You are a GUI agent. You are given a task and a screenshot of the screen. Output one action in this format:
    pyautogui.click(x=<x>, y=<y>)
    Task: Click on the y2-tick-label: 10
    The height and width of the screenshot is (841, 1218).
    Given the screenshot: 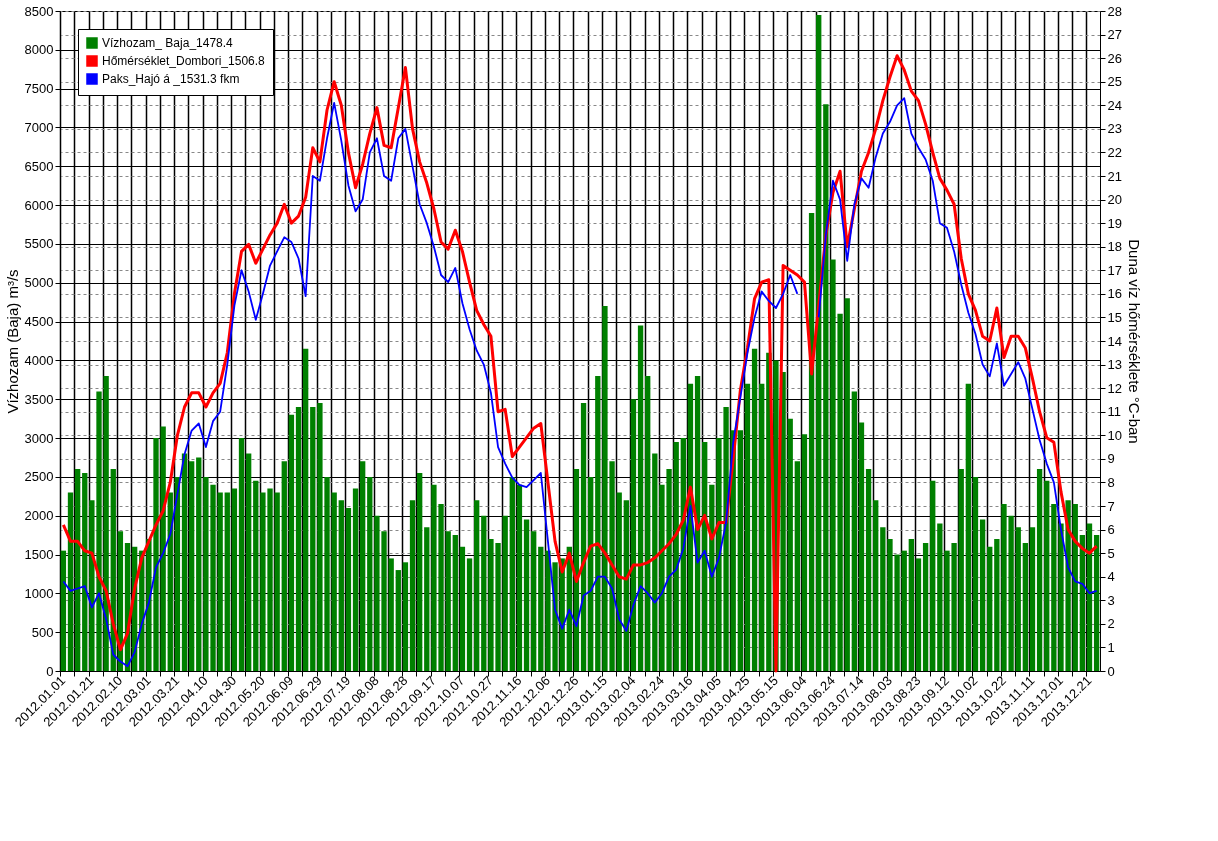 What is the action you would take?
    pyautogui.click(x=1114, y=435)
    